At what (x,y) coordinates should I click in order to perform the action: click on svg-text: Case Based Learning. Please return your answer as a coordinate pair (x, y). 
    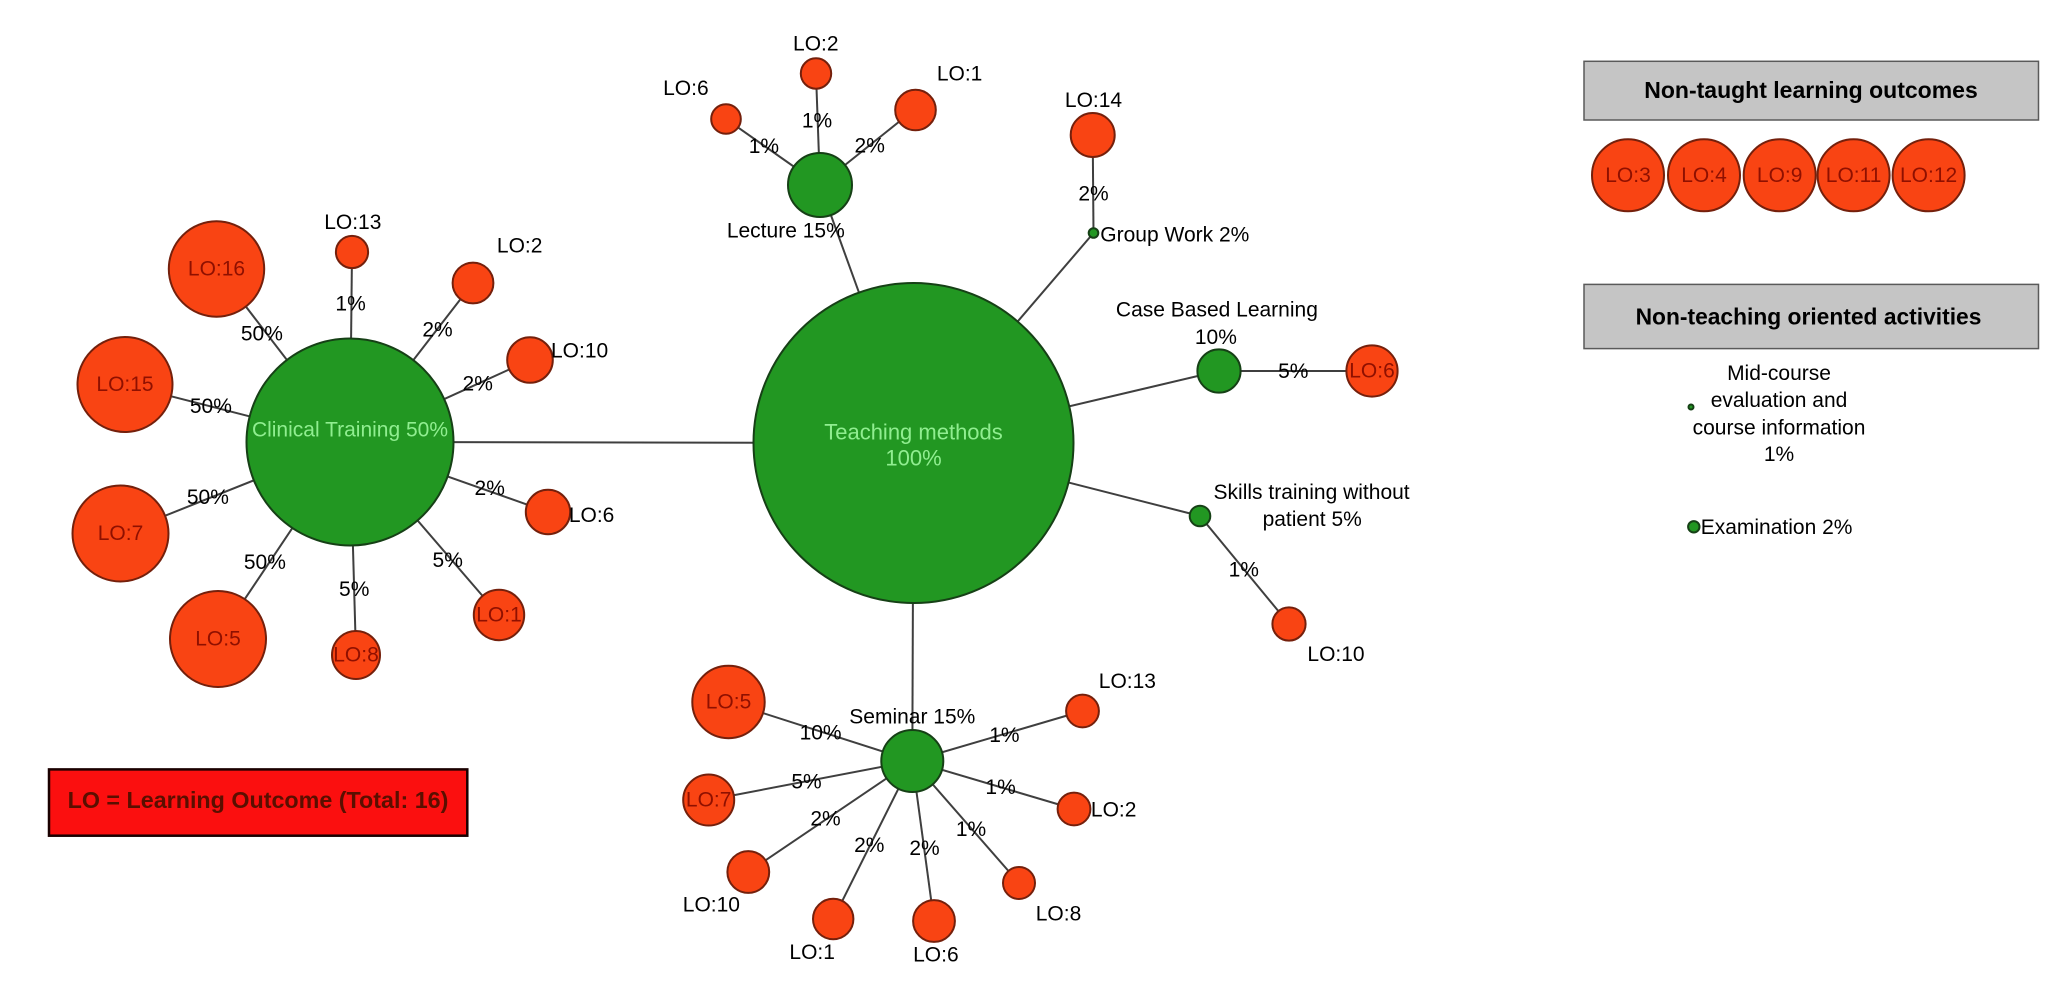
    Looking at the image, I should click on (1217, 310).